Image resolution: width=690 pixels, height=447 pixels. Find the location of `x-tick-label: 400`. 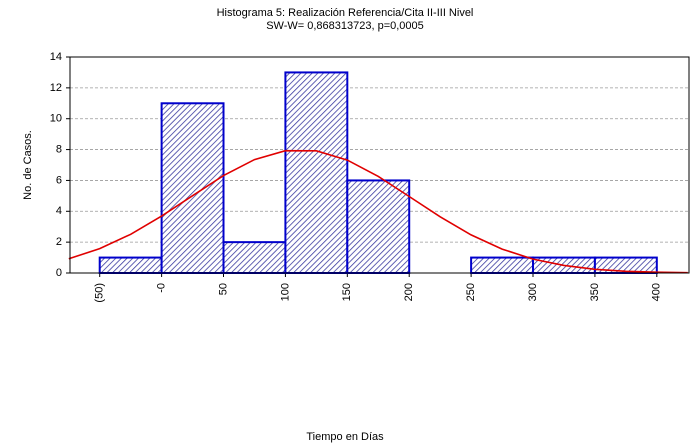

x-tick-label: 400 is located at coordinates (657, 292).